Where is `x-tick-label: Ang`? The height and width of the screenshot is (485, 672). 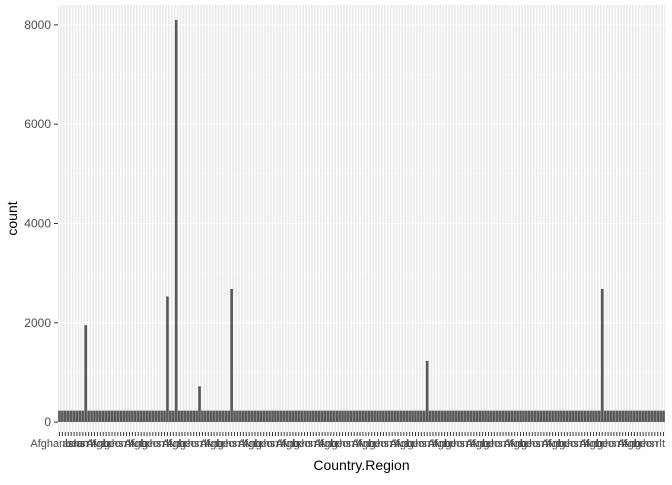 x-tick-label: Ang is located at coordinates (176, 444).